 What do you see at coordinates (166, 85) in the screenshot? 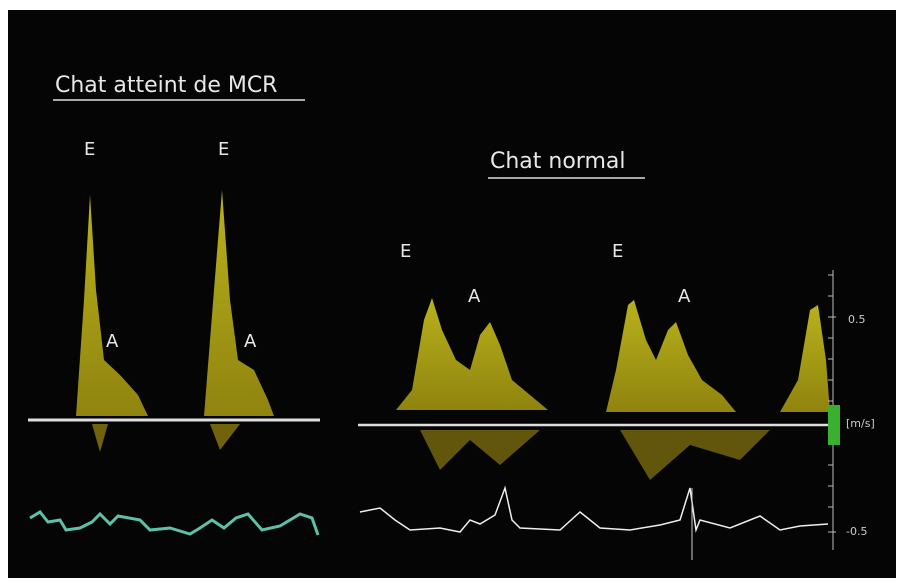
I see `panel-title: Chat atteint de MCR` at bounding box center [166, 85].